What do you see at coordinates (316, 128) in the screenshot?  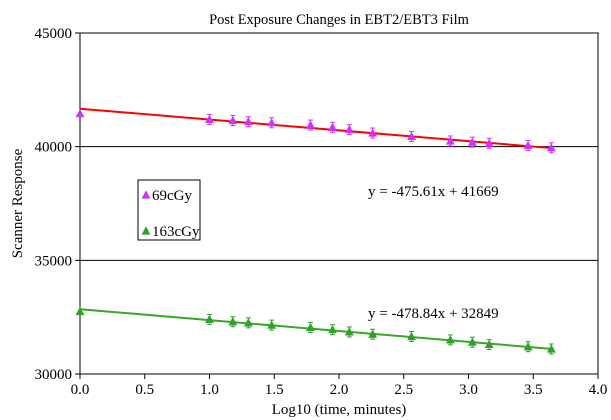 I see `trendline-69cGy` at bounding box center [316, 128].